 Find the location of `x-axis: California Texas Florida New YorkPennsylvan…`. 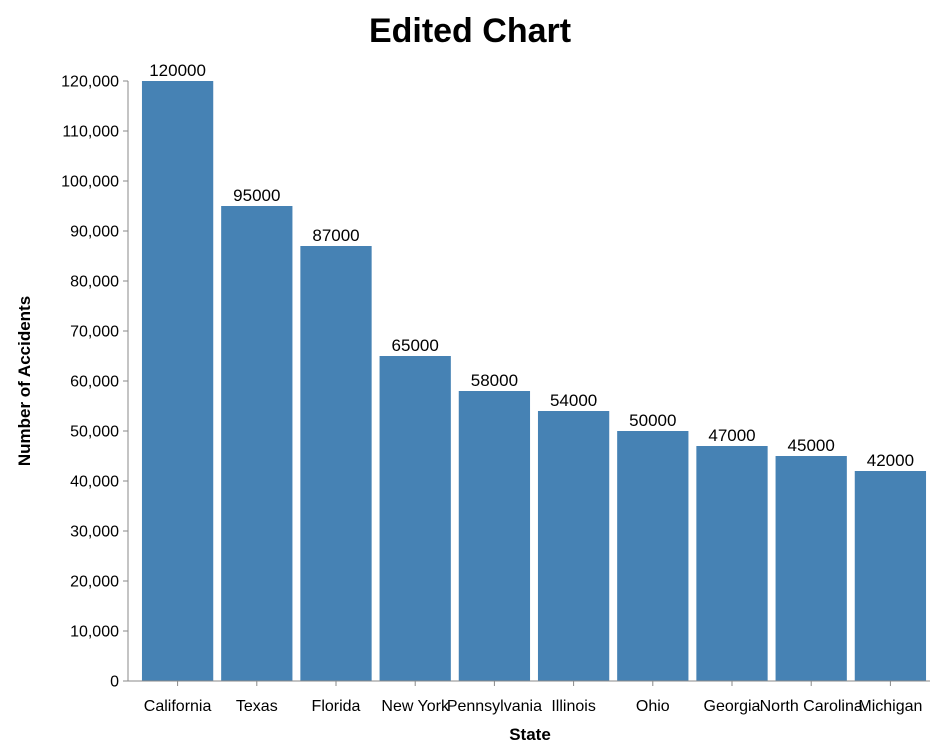

x-axis: California Texas Florida New YorkPennsylvan… is located at coordinates (529, 697).